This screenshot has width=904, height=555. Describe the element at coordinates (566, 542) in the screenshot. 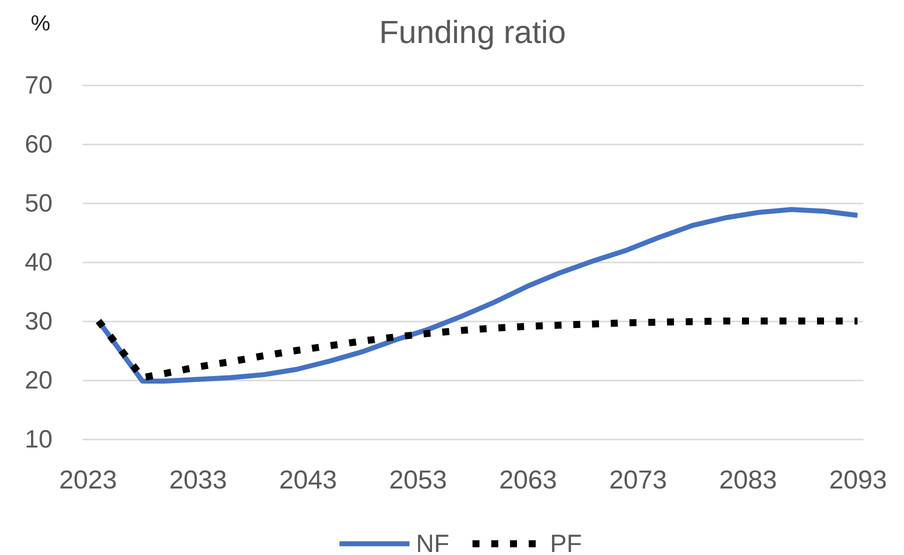

I see `legend-label: PF` at that location.